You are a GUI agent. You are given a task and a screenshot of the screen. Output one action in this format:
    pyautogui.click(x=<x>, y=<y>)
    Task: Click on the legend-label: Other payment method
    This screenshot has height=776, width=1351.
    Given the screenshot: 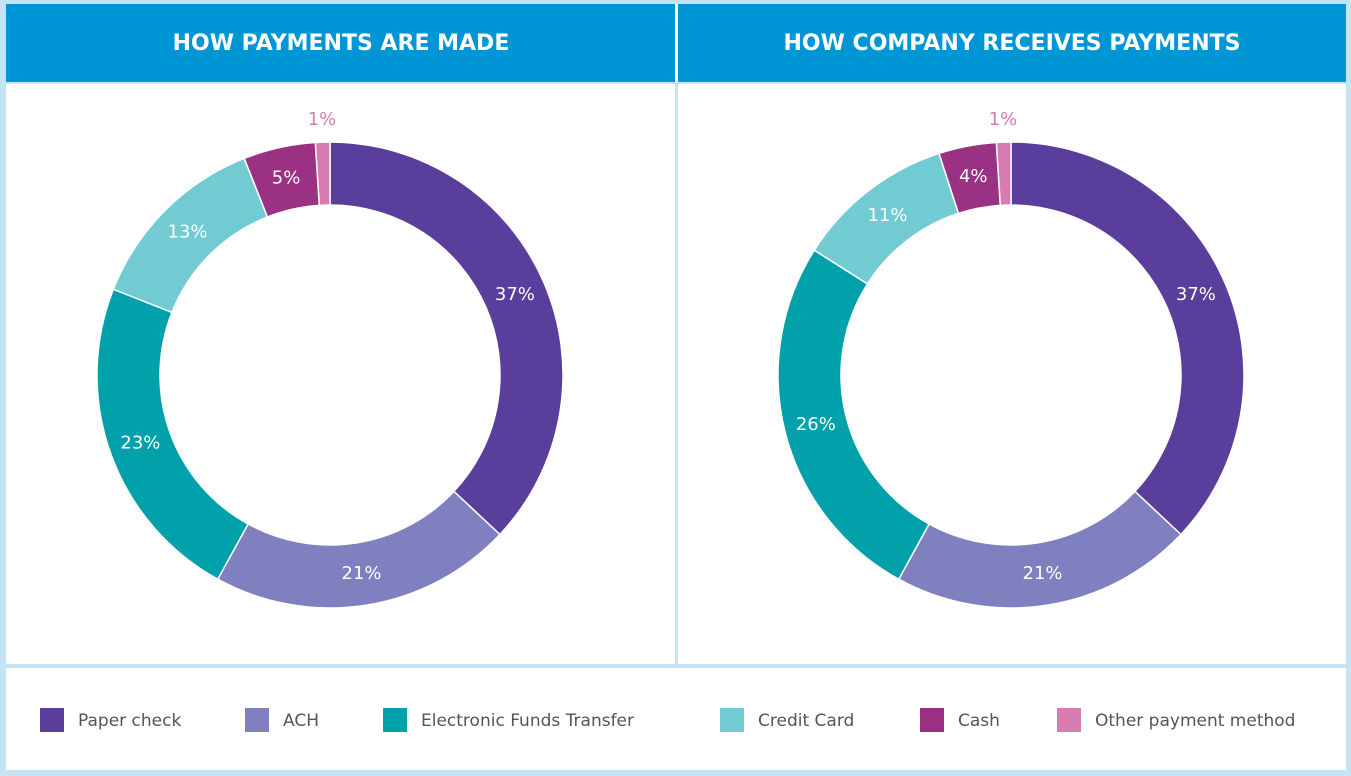 What is the action you would take?
    pyautogui.click(x=1195, y=721)
    